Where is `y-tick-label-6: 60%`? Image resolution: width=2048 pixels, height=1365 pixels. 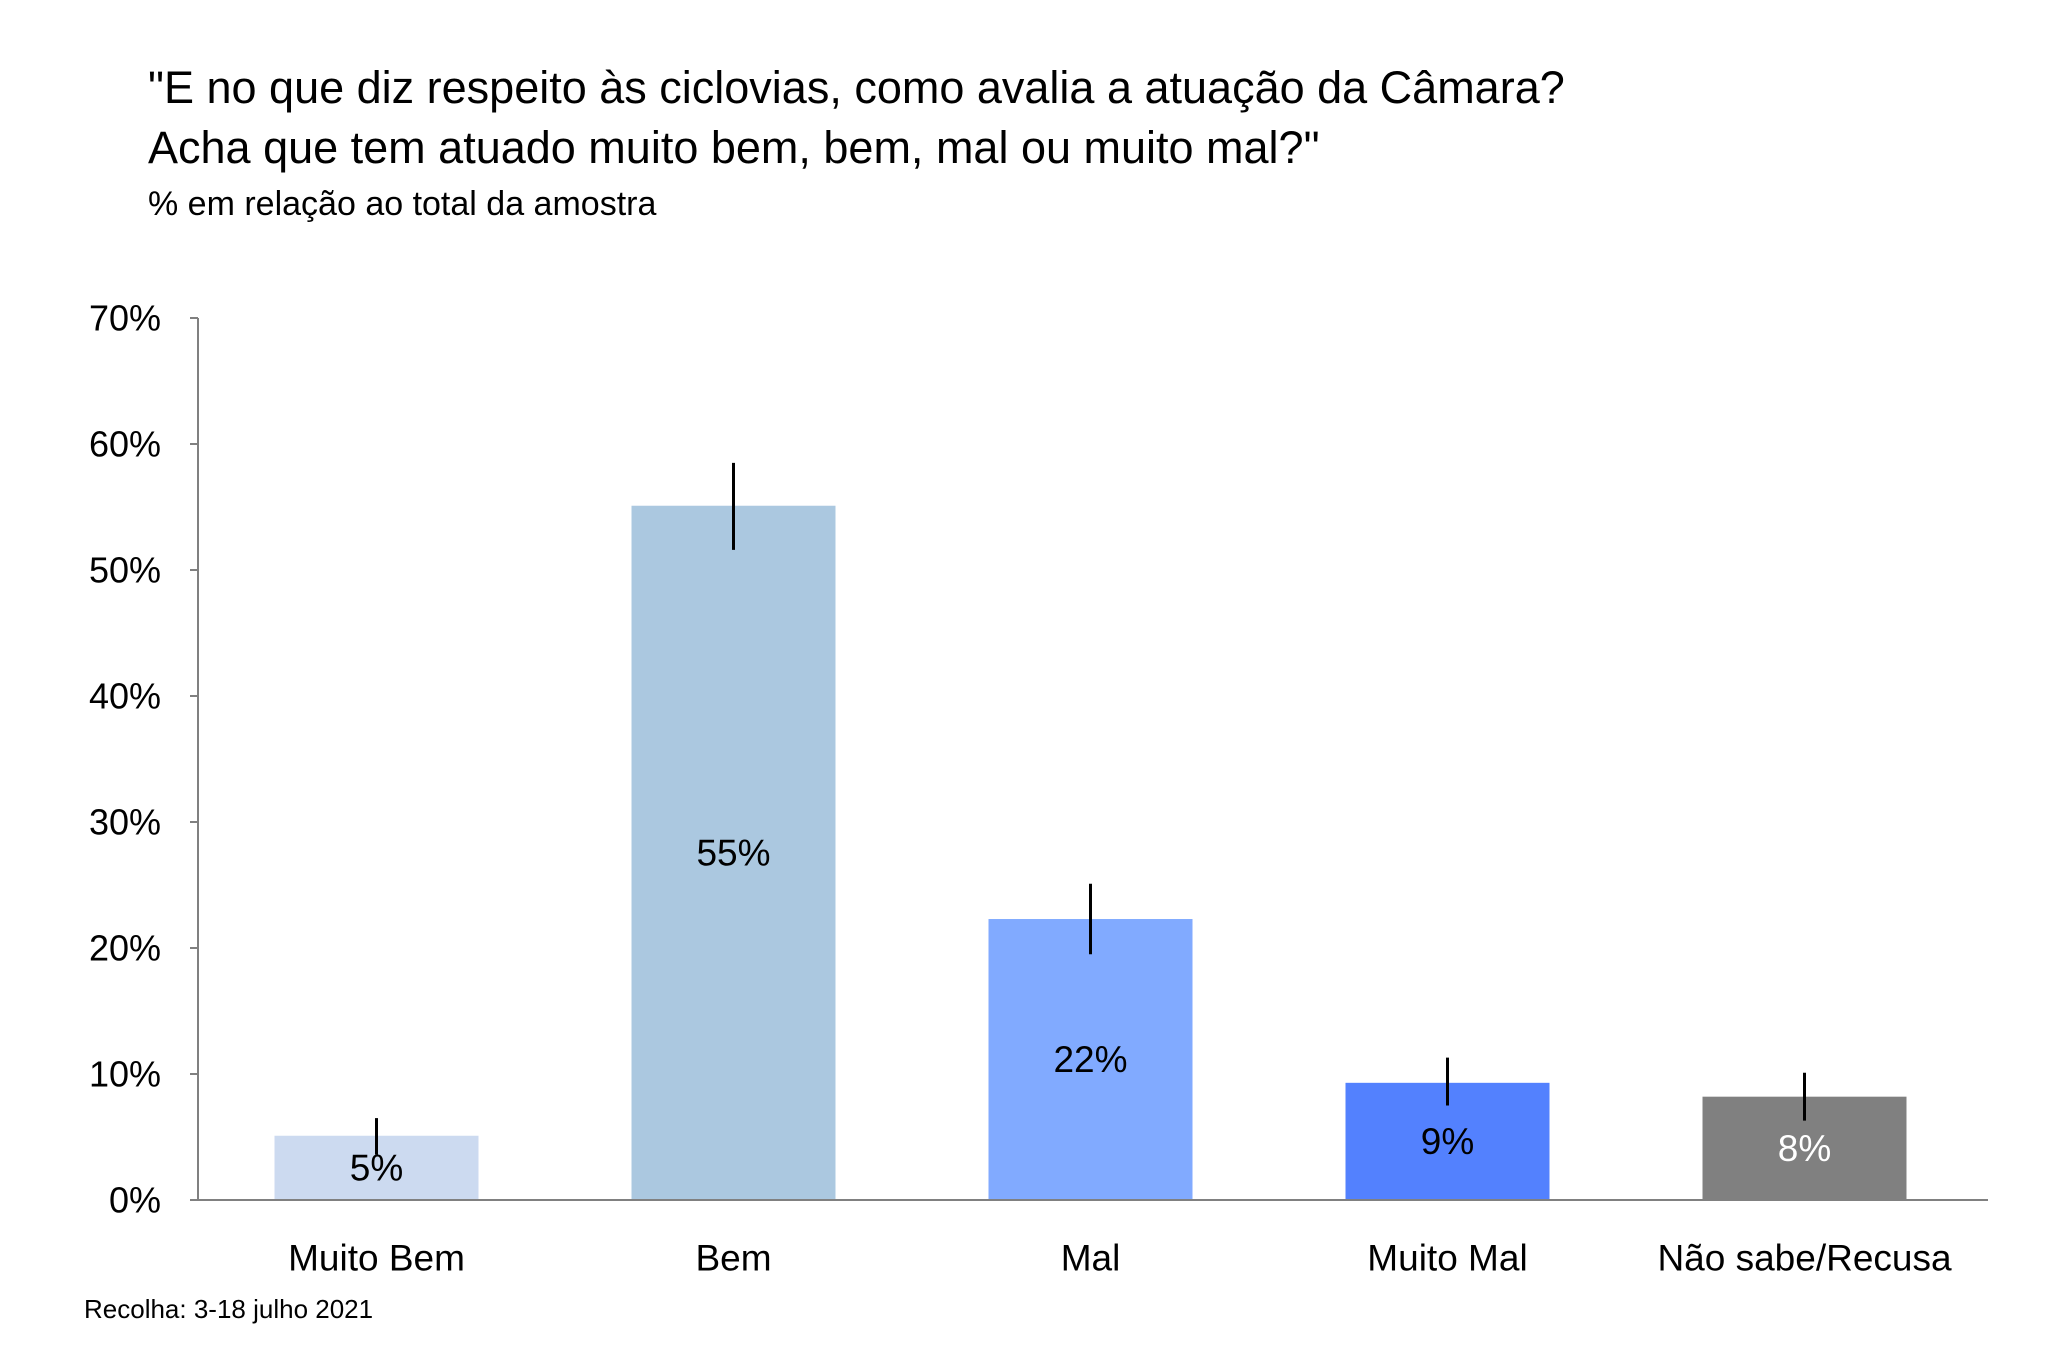 y-tick-label-6: 60% is located at coordinates (125, 444).